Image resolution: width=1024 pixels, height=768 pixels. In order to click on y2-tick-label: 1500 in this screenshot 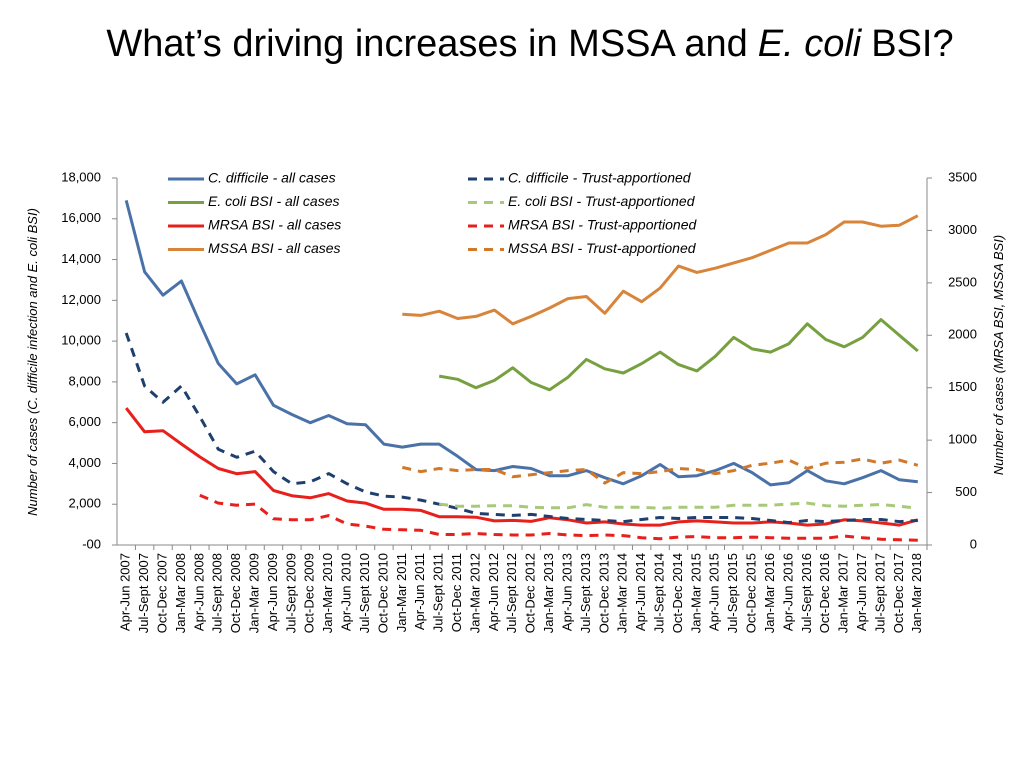, I will do `click(962, 386)`.